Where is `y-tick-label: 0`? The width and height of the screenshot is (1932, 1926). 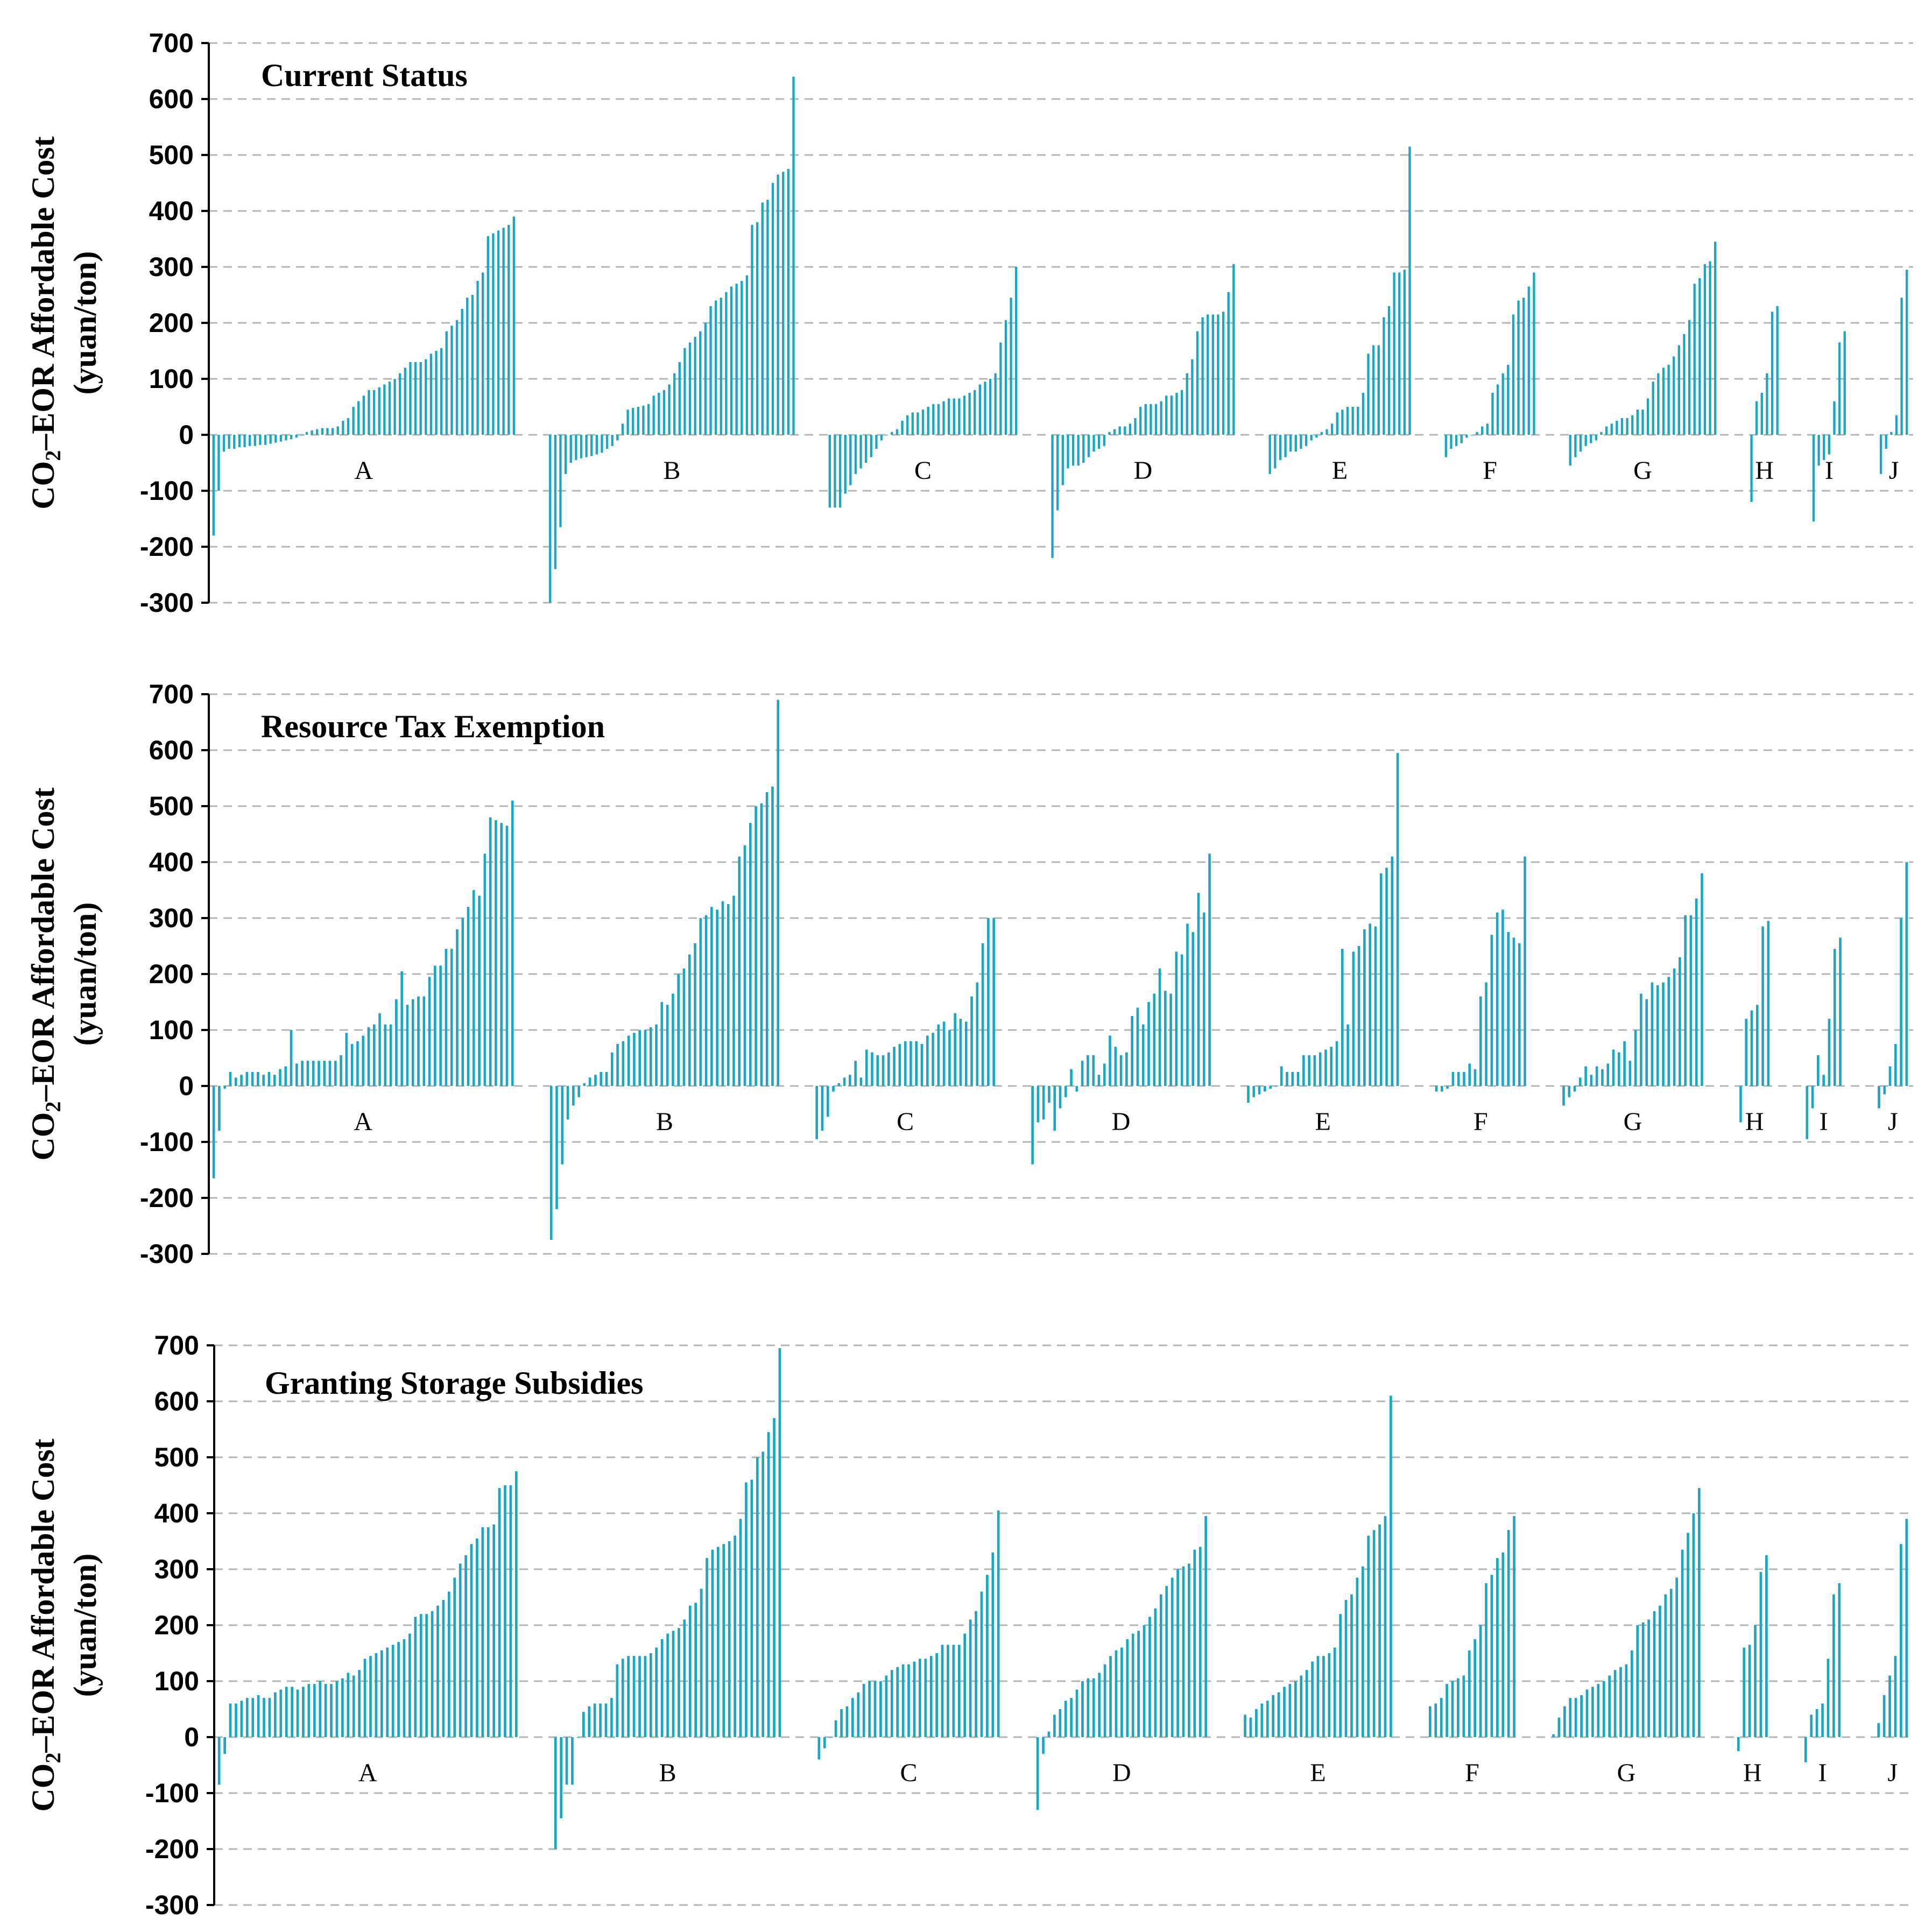
y-tick-label: 0 is located at coordinates (191, 1737).